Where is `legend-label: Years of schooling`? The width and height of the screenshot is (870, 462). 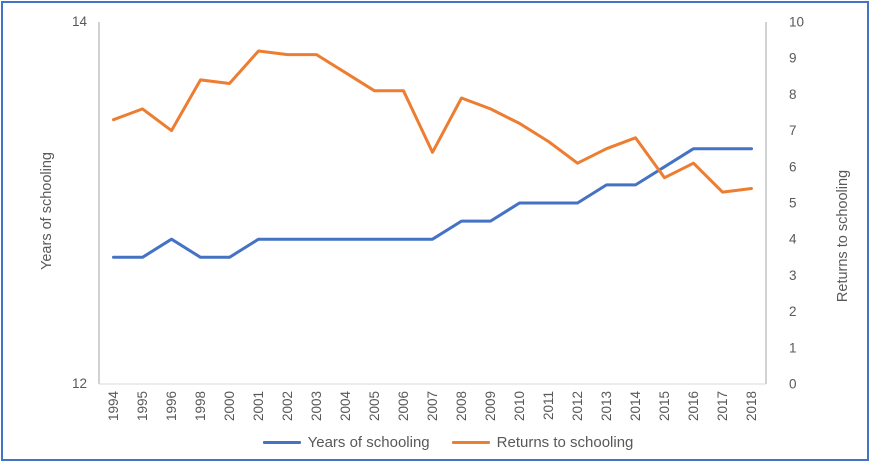 legend-label: Years of schooling is located at coordinates (368, 442).